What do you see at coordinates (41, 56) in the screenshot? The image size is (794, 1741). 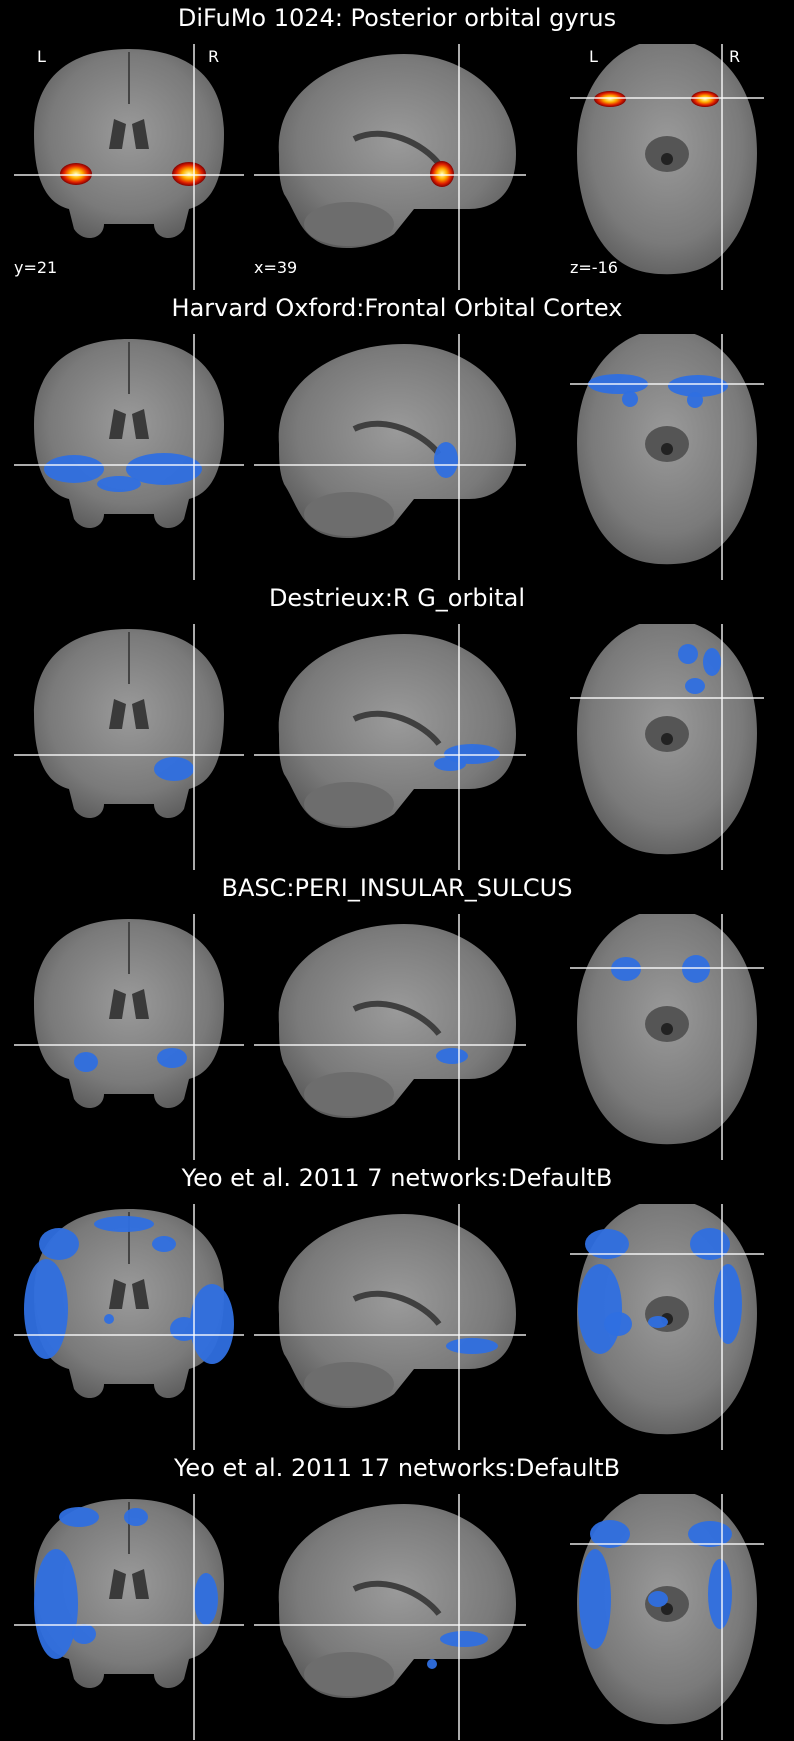 I see `orientation-left-coronal: L` at bounding box center [41, 56].